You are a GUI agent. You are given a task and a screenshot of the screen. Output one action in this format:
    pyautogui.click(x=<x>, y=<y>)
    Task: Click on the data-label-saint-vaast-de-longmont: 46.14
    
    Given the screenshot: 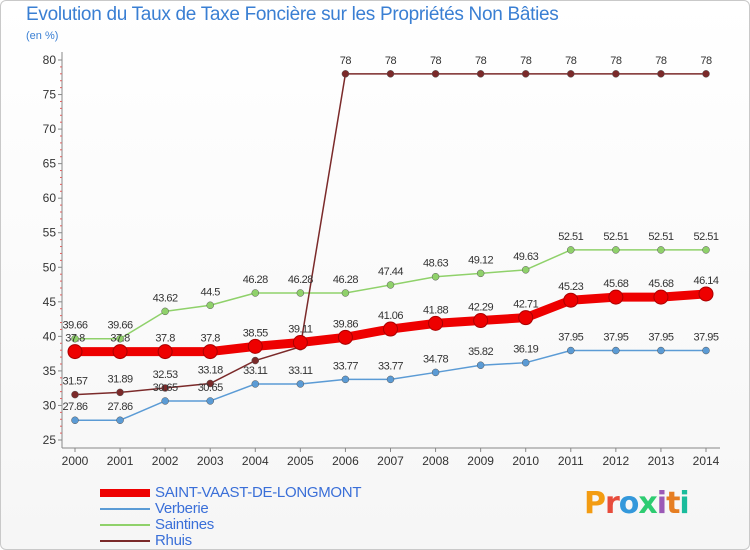 What is the action you would take?
    pyautogui.click(x=705, y=281)
    